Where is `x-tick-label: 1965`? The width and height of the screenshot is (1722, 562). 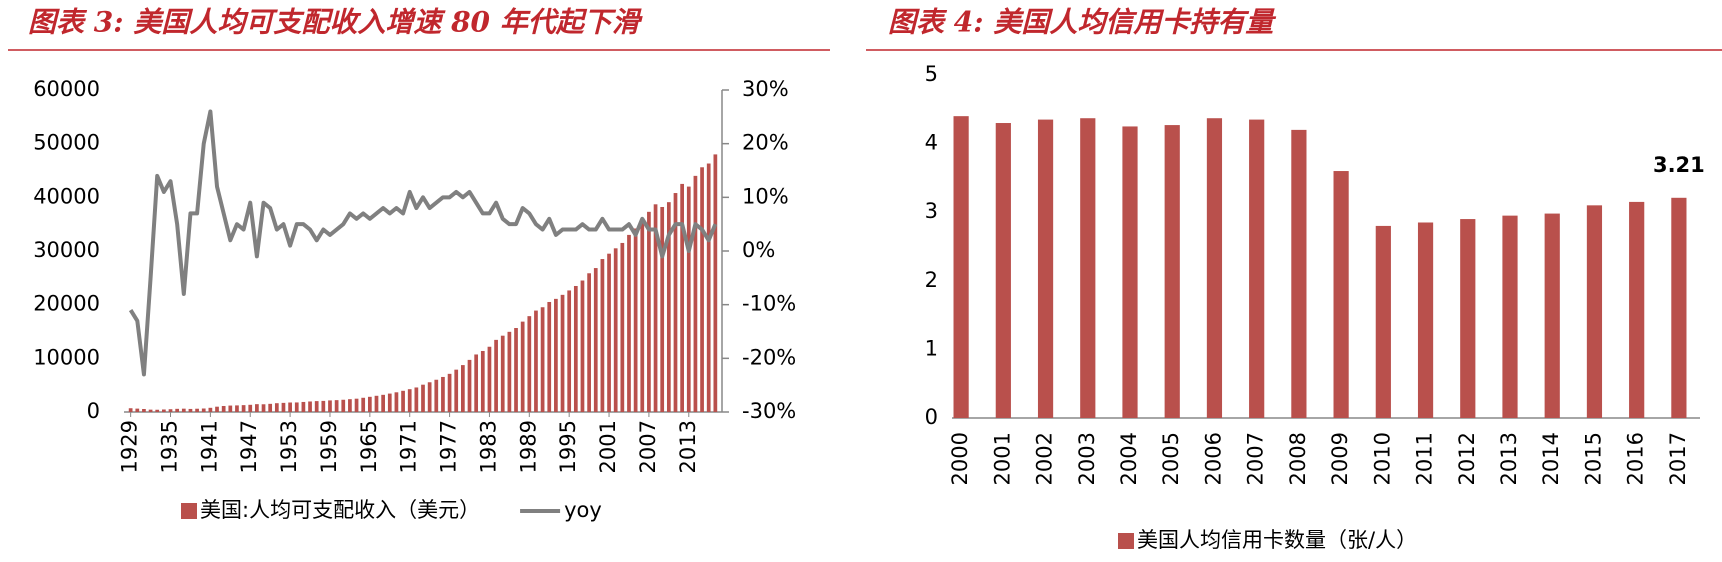 x-tick-label: 1965 is located at coordinates (369, 446).